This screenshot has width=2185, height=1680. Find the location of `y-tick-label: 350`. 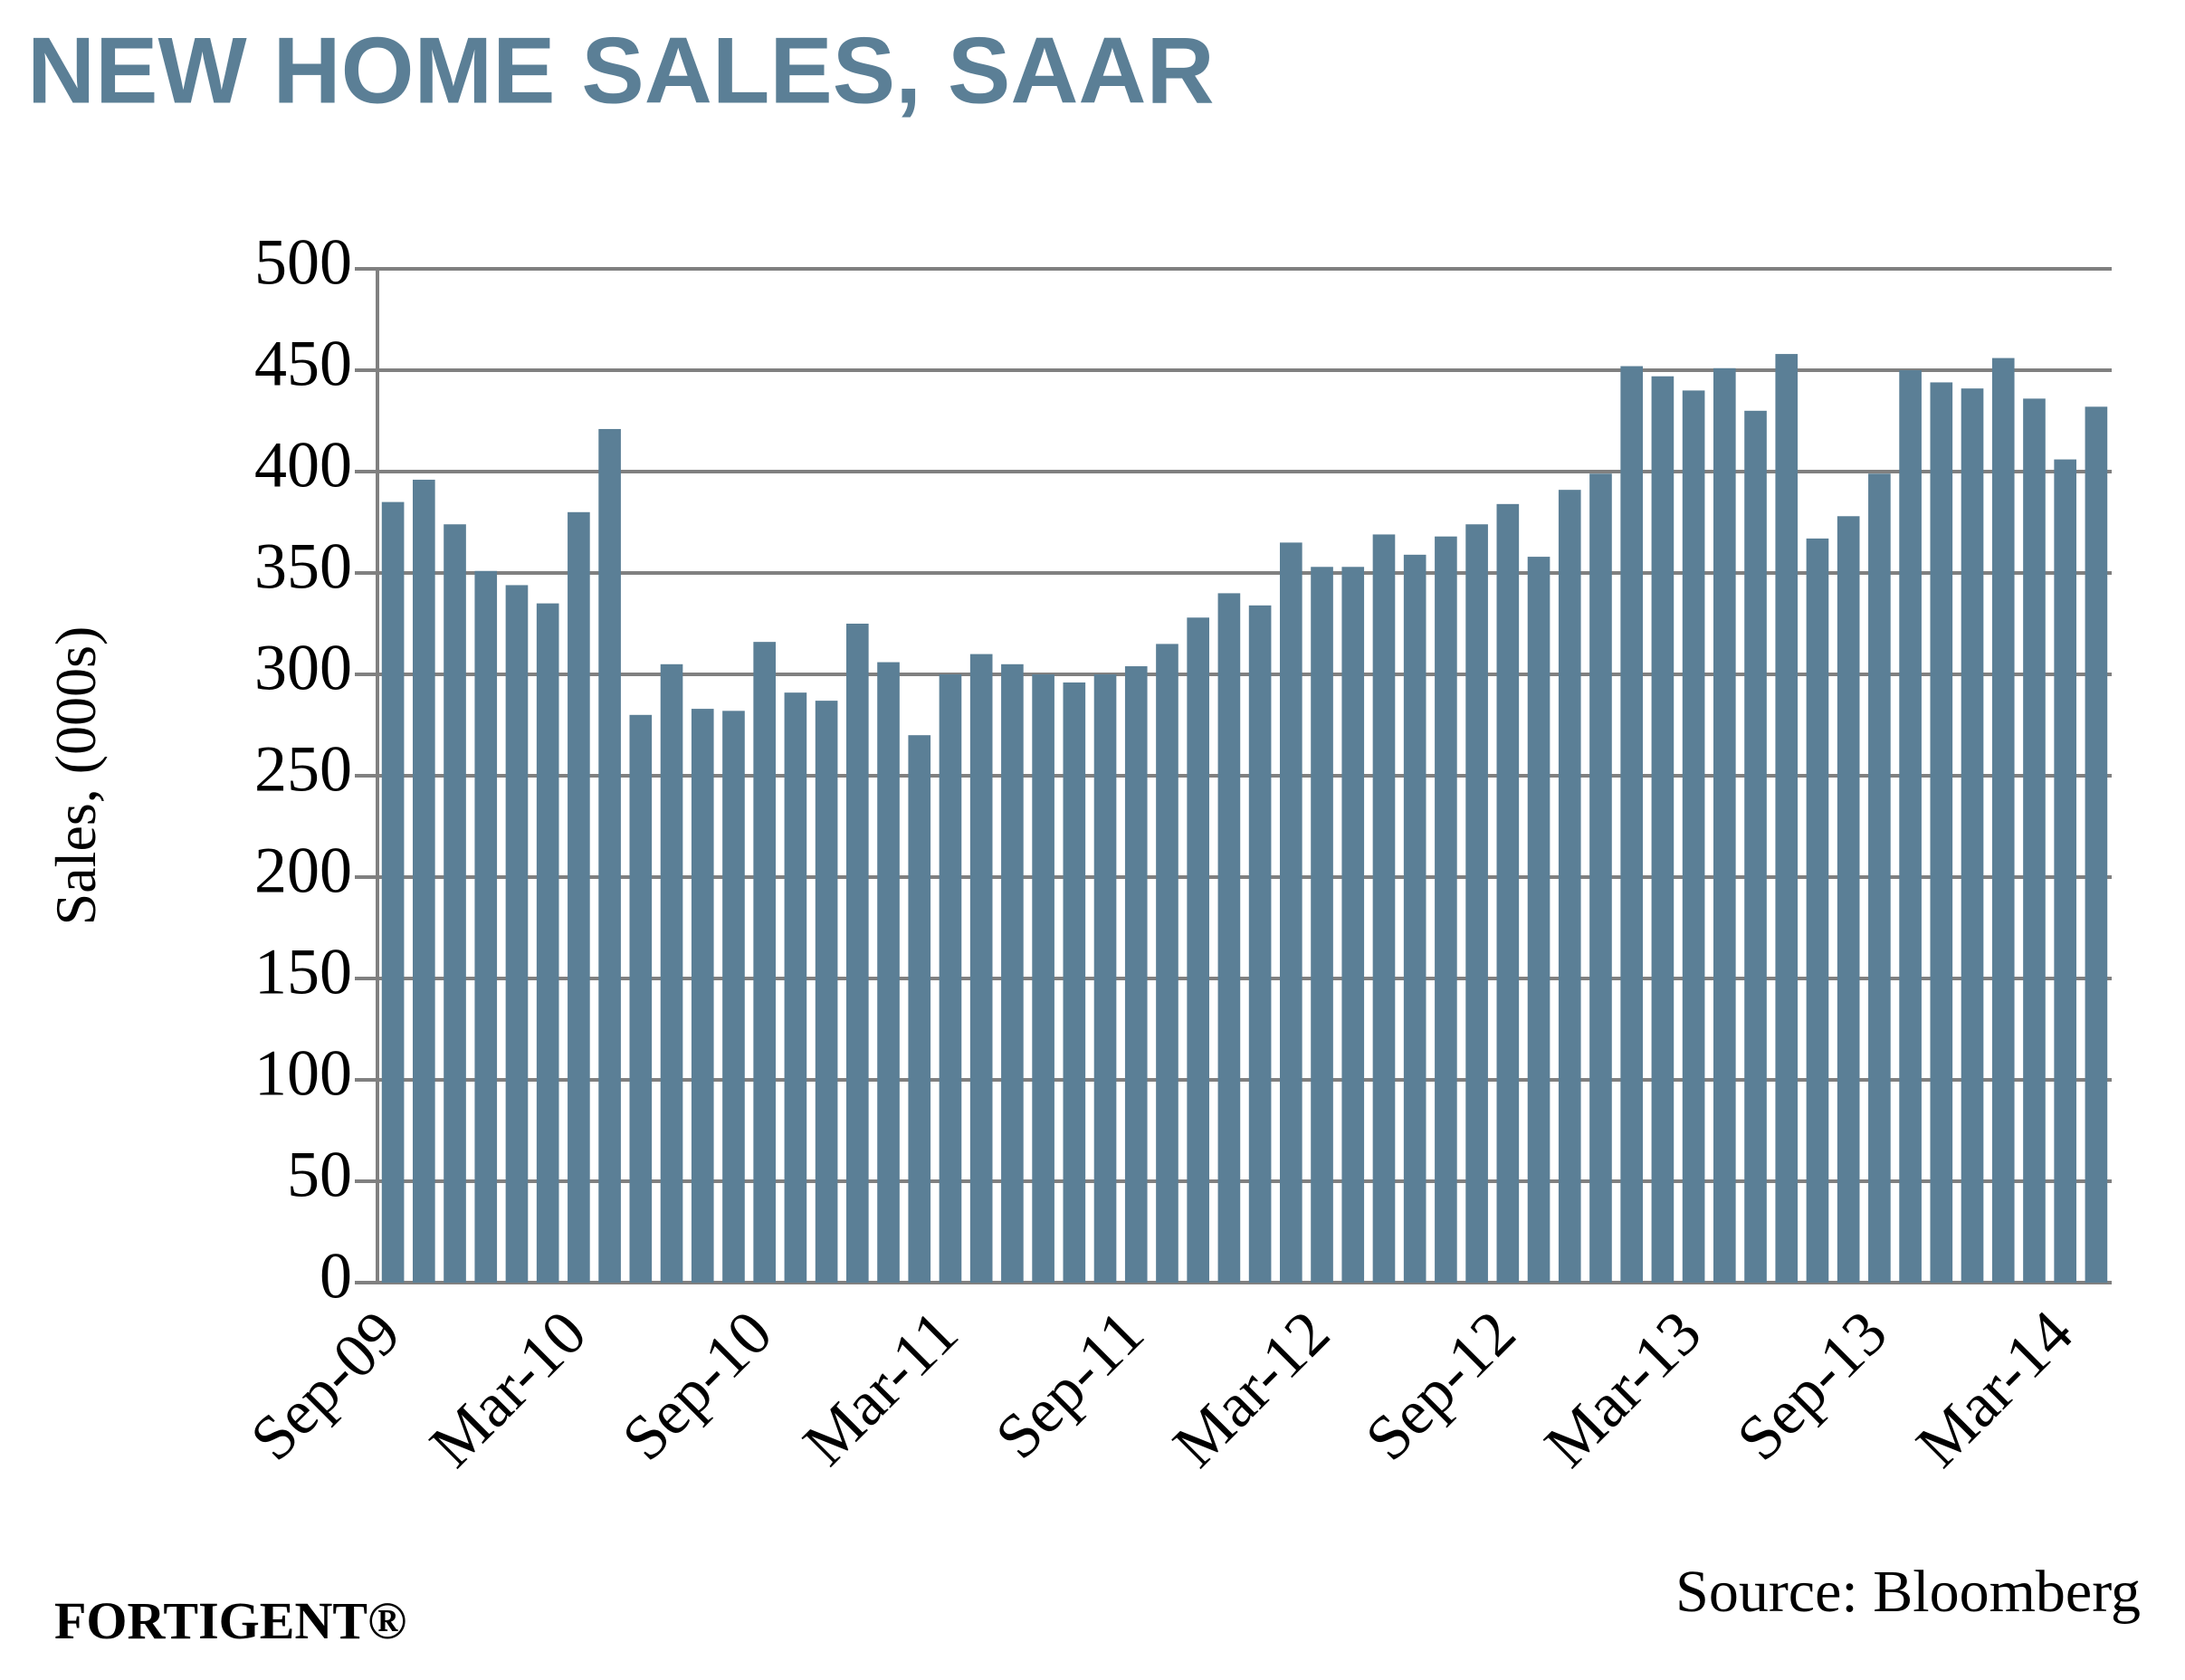

y-tick-label: 350 is located at coordinates (303, 566).